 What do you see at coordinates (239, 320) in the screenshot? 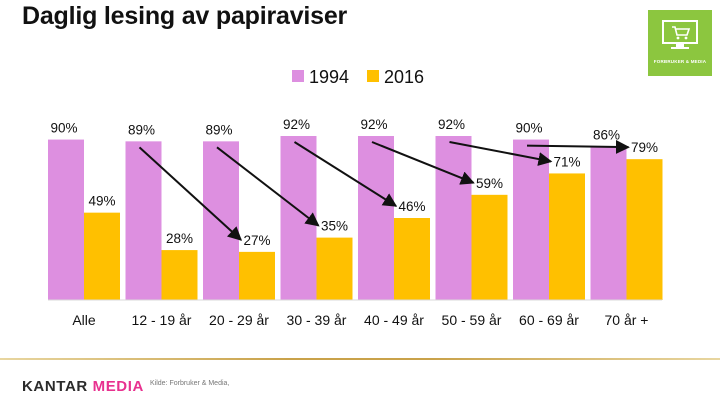
I see `x-tick-label: 20 - 29 år` at bounding box center [239, 320].